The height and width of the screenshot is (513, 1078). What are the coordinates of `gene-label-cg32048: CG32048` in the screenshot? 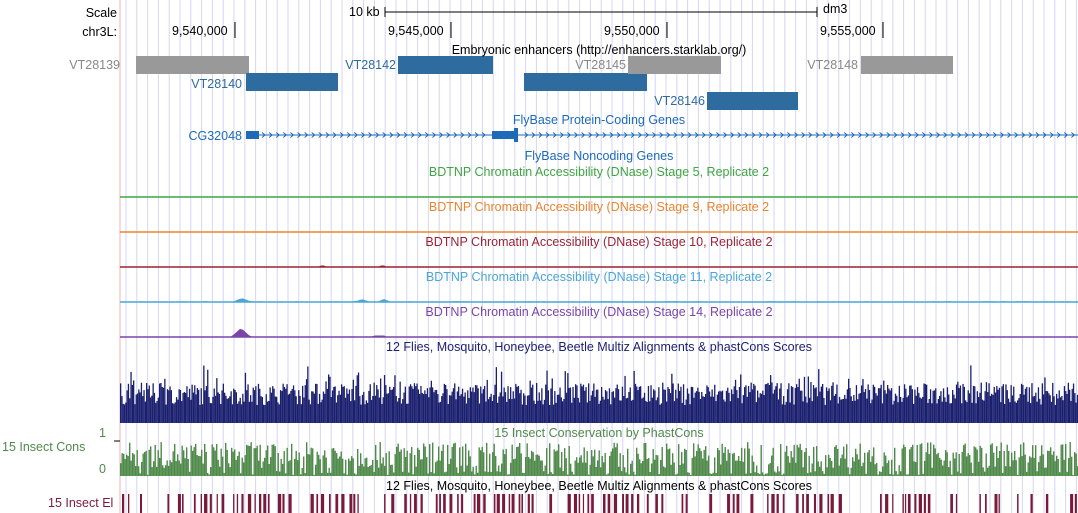 It's located at (215, 136).